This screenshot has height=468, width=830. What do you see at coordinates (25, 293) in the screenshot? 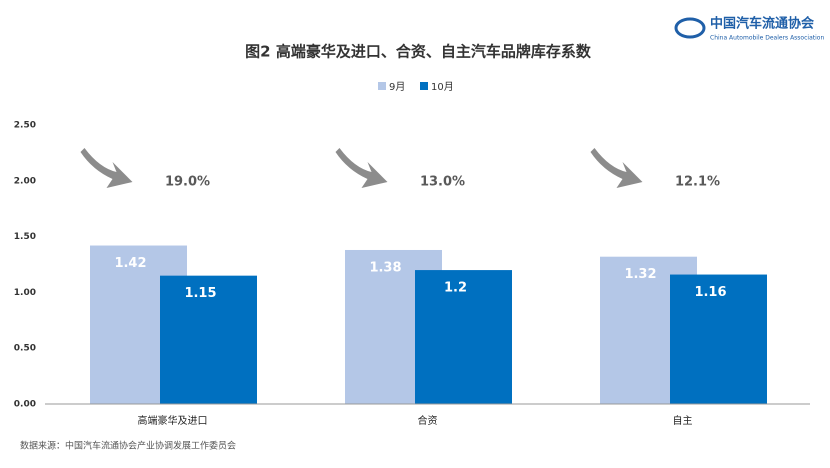
I see `y-tick-label: 1.00` at bounding box center [25, 293].